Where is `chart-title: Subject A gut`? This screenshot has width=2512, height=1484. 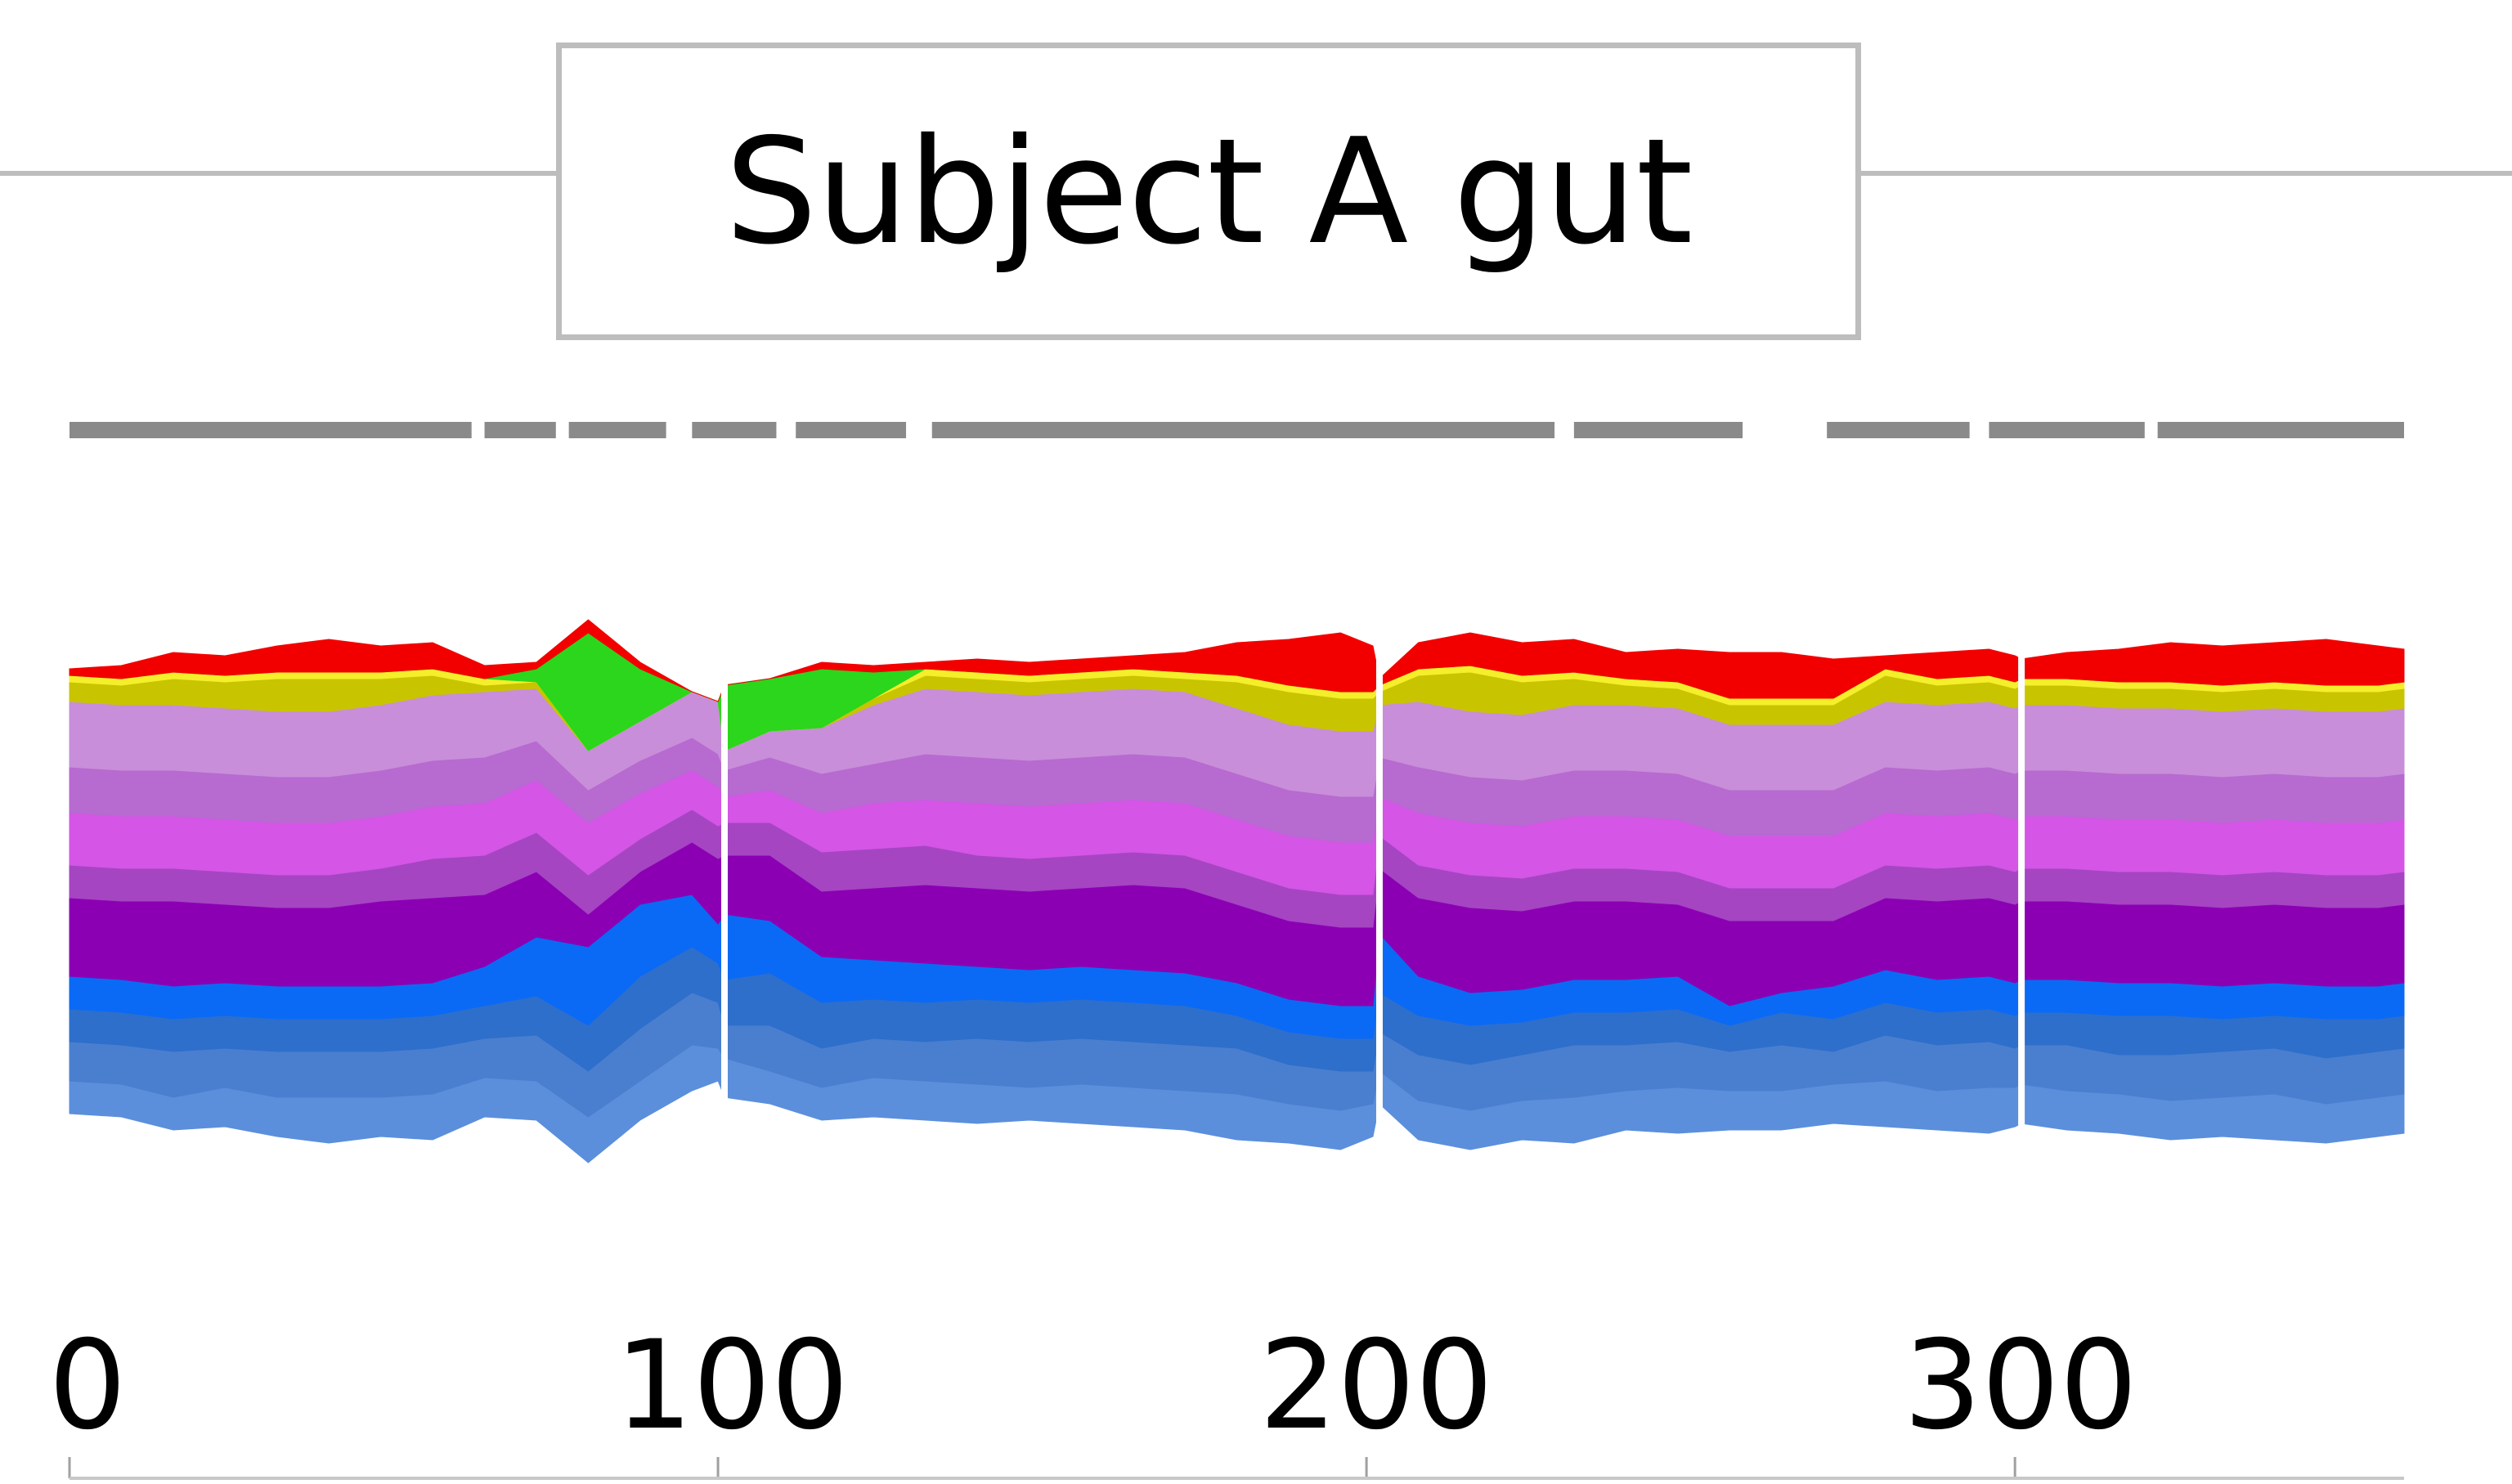 chart-title: Subject A gut is located at coordinates (1208, 191).